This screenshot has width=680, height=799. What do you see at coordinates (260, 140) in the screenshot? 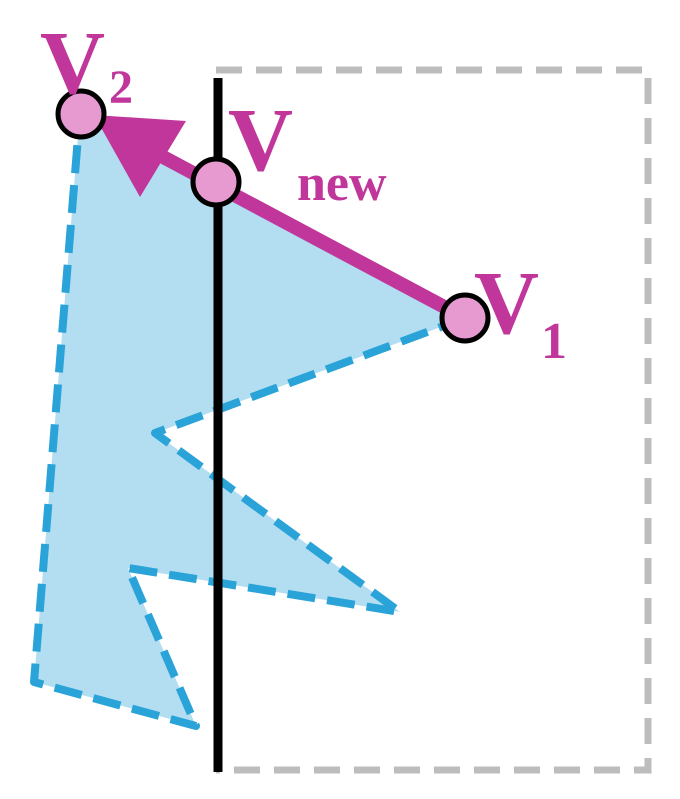
I see `label-vnew-main: V` at bounding box center [260, 140].